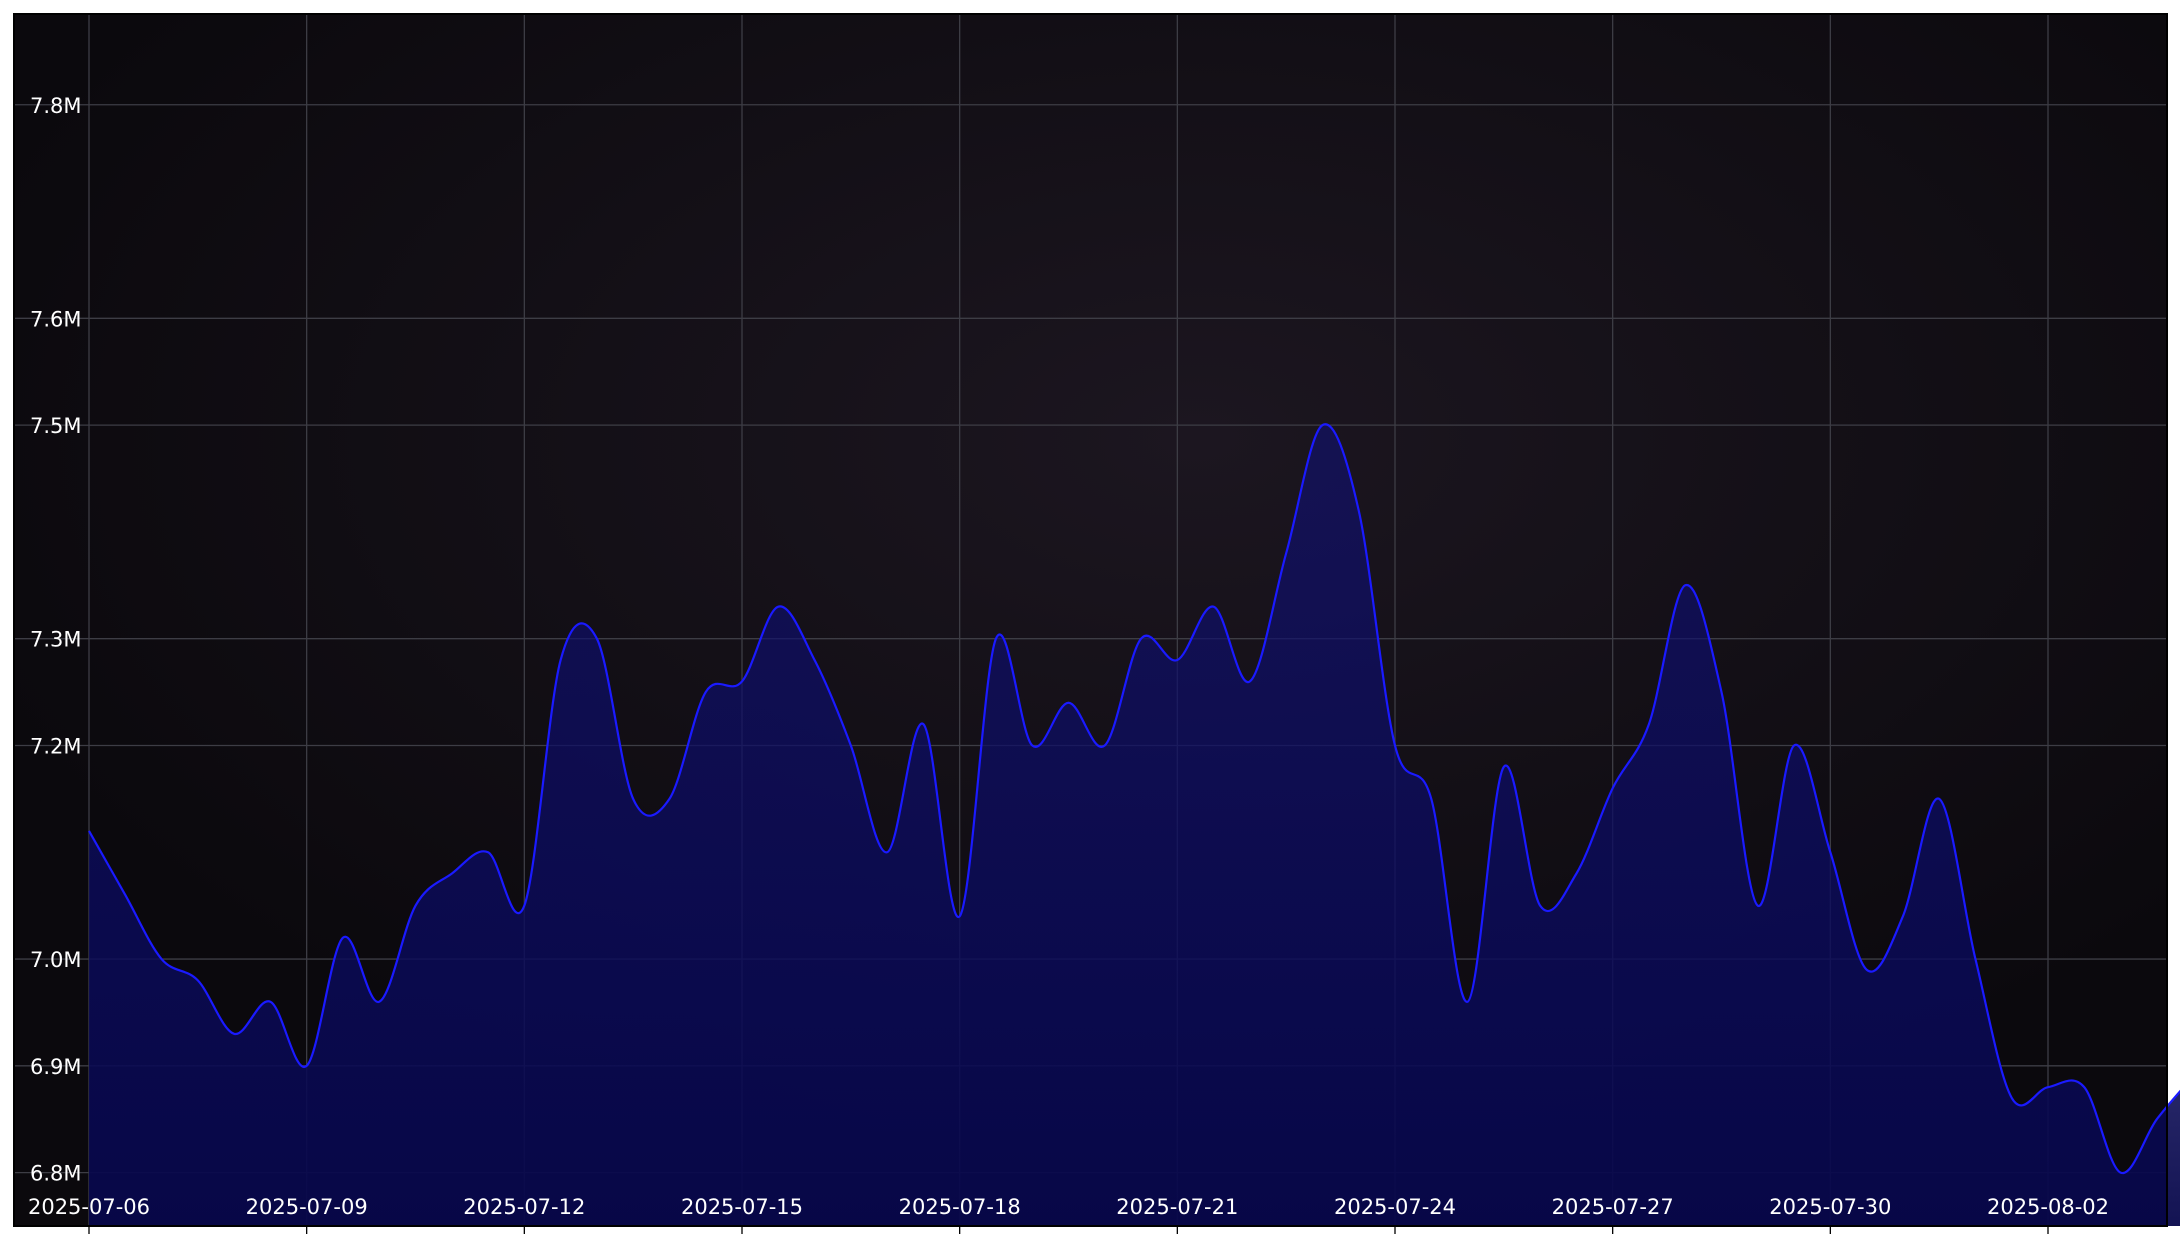 This screenshot has width=2180, height=1246. Describe the element at coordinates (307, 1207) in the screenshot. I see `x-tick-label: 2025-07-09` at that location.